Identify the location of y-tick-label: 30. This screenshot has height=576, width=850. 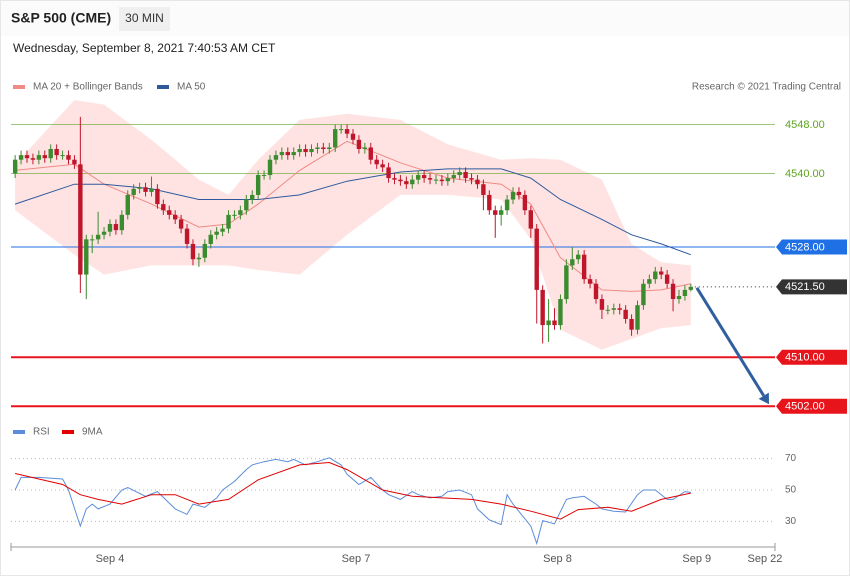
(791, 521).